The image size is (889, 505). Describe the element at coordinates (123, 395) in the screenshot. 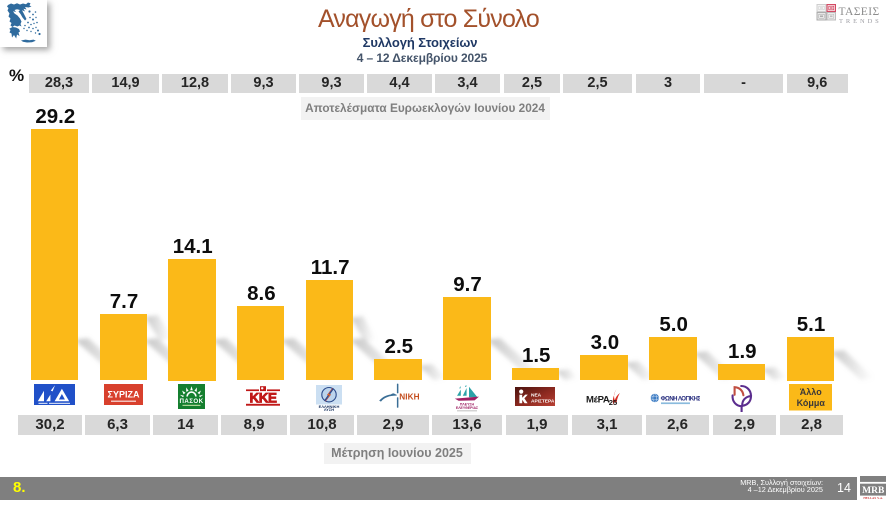

I see `svg-text: ΣΥΡΙΖΑ` at that location.